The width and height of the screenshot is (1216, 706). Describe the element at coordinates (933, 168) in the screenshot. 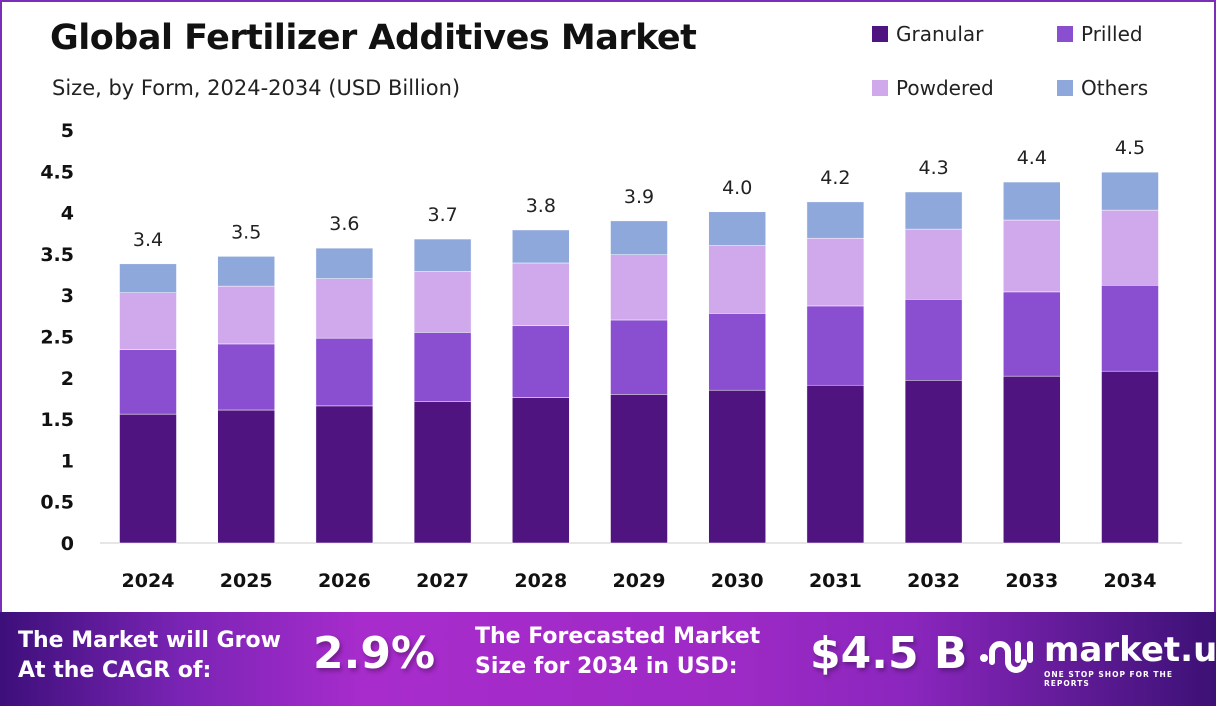

I see `total-label: 4.3` at that location.